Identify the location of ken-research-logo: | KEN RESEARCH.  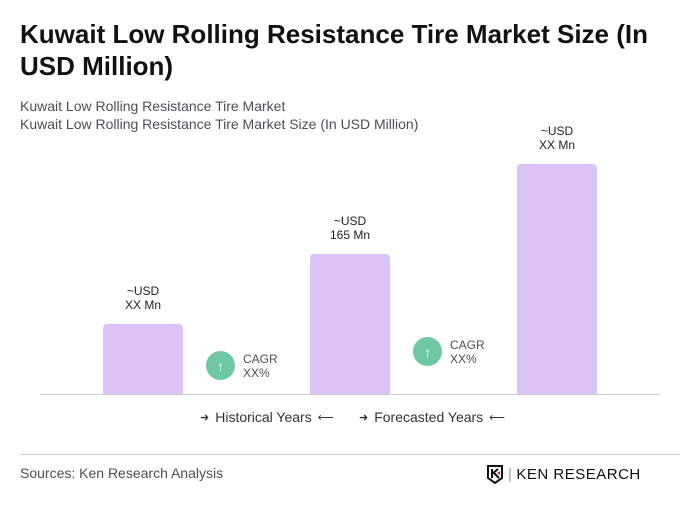
(563, 474).